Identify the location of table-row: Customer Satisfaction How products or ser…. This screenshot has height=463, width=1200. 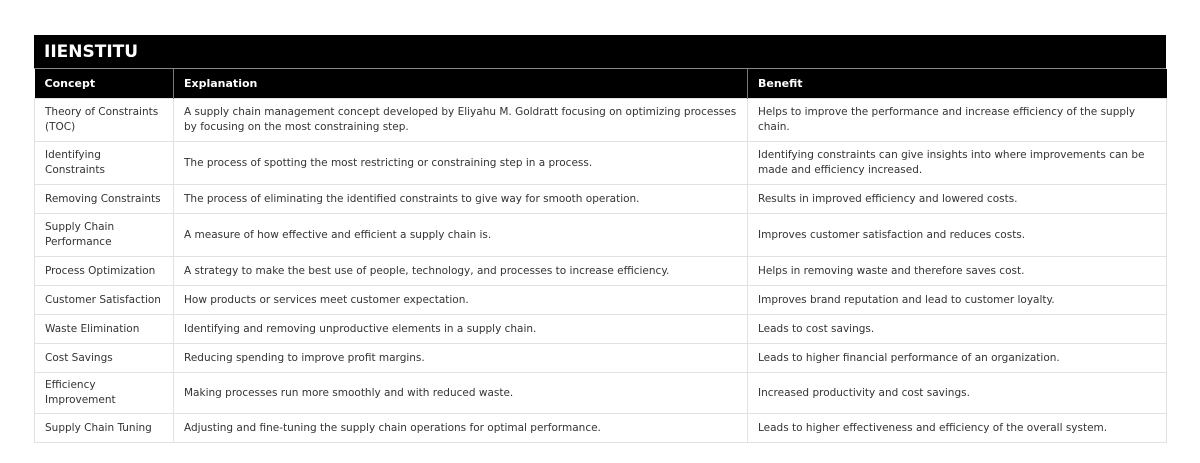
(600, 300).